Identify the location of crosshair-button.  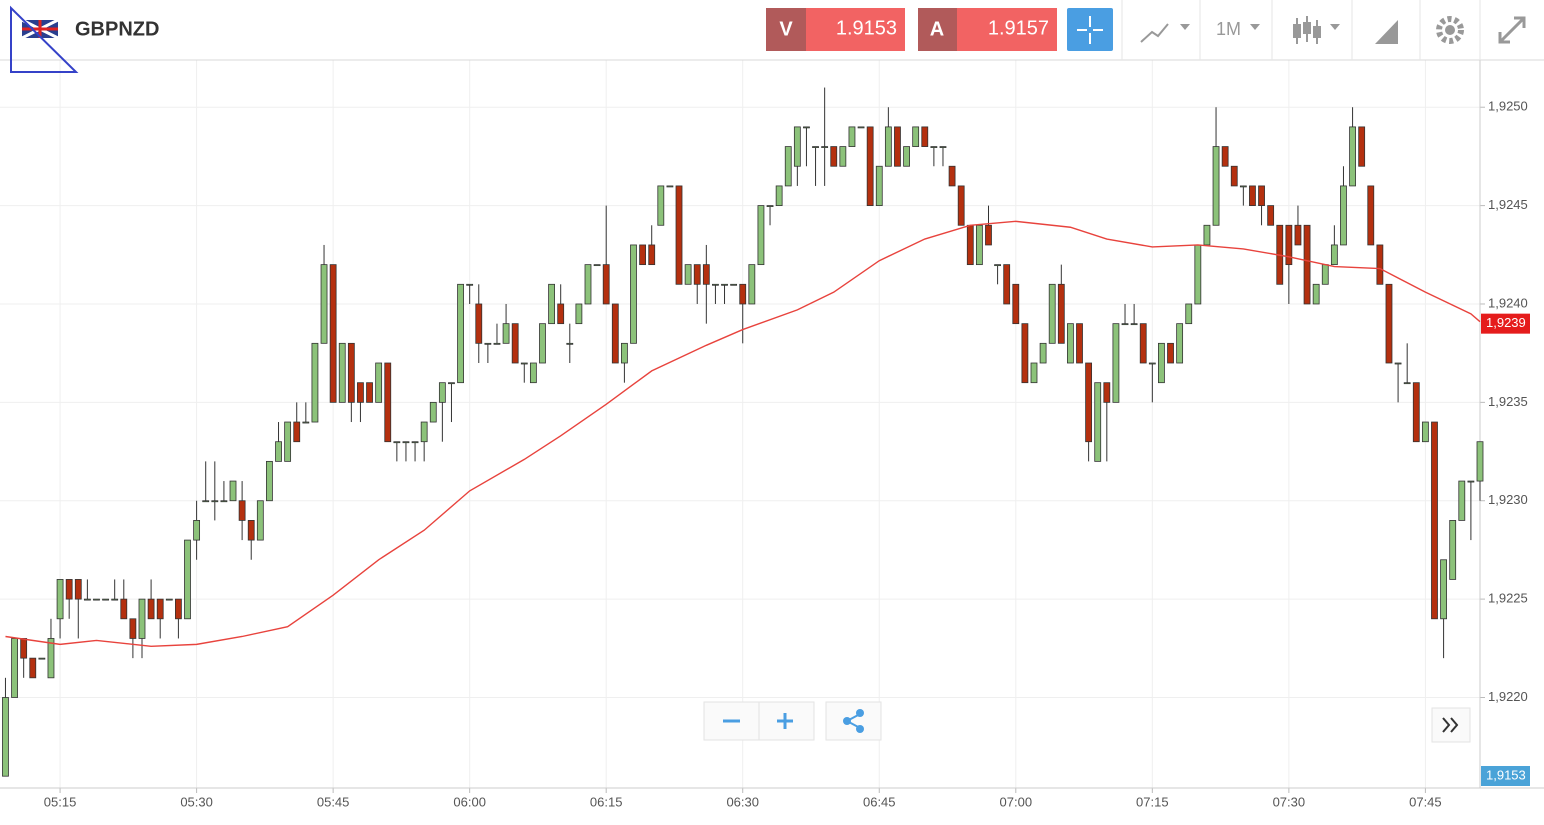
(1090, 29).